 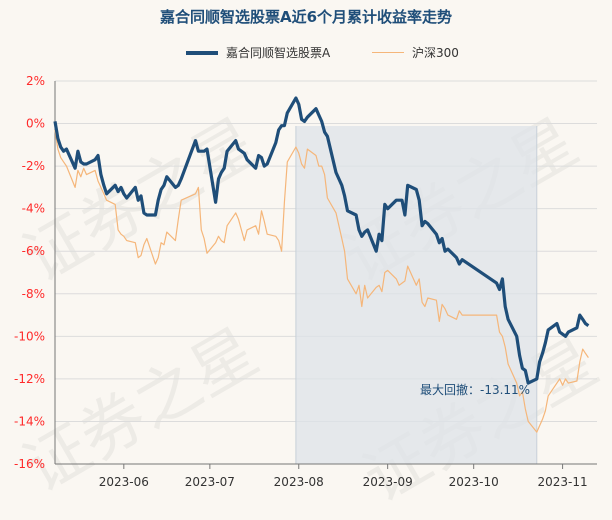 I want to click on x-tick-label: 2023-09, so click(x=388, y=482).